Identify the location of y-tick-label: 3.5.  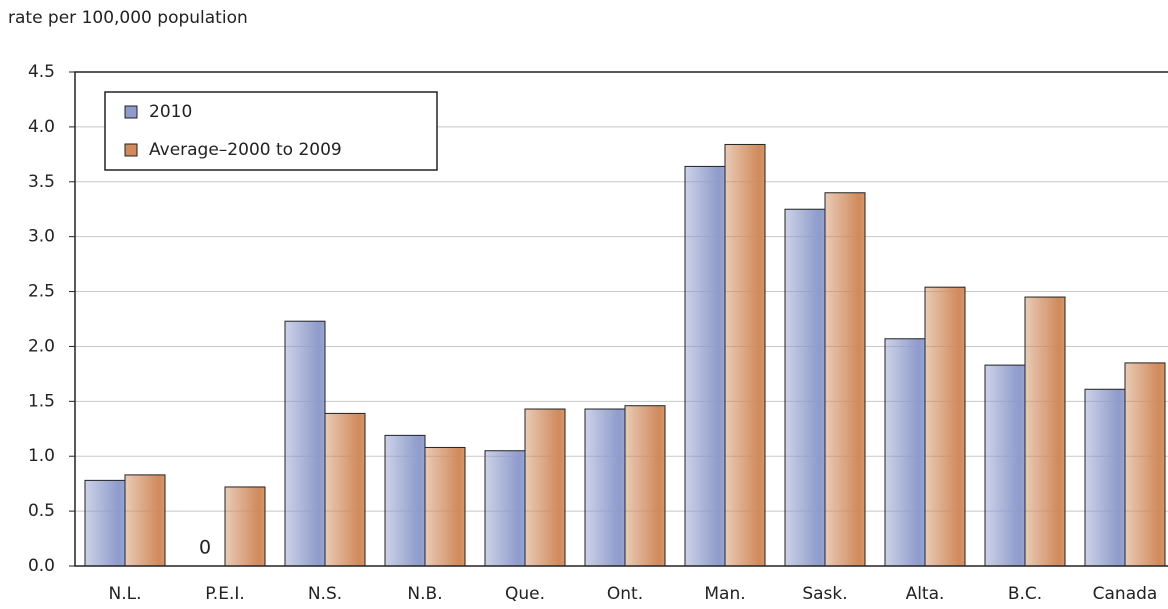
(41, 182).